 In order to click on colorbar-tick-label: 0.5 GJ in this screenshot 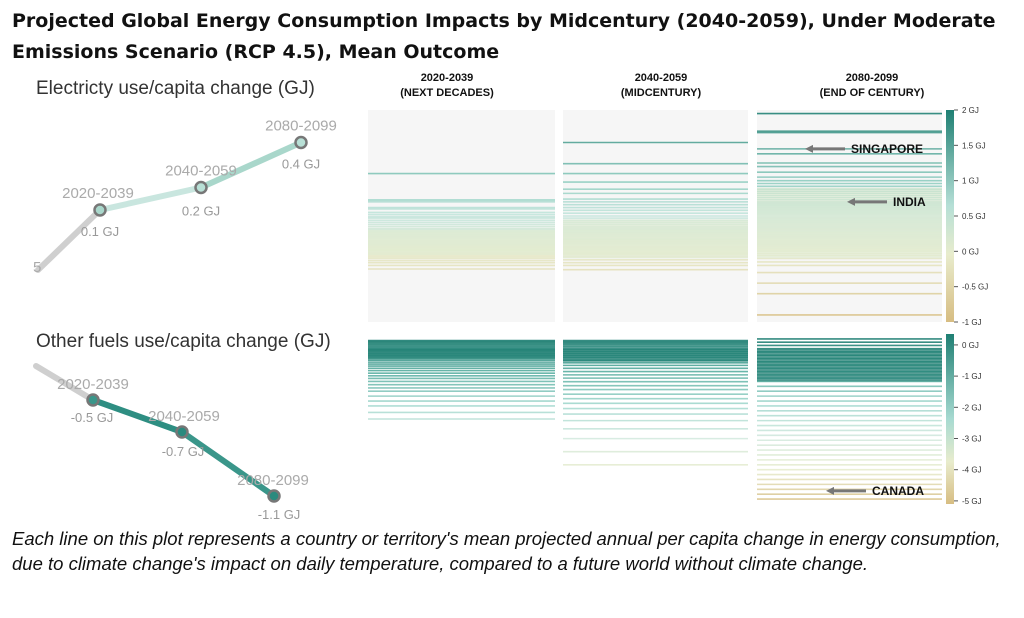, I will do `click(974, 216)`.